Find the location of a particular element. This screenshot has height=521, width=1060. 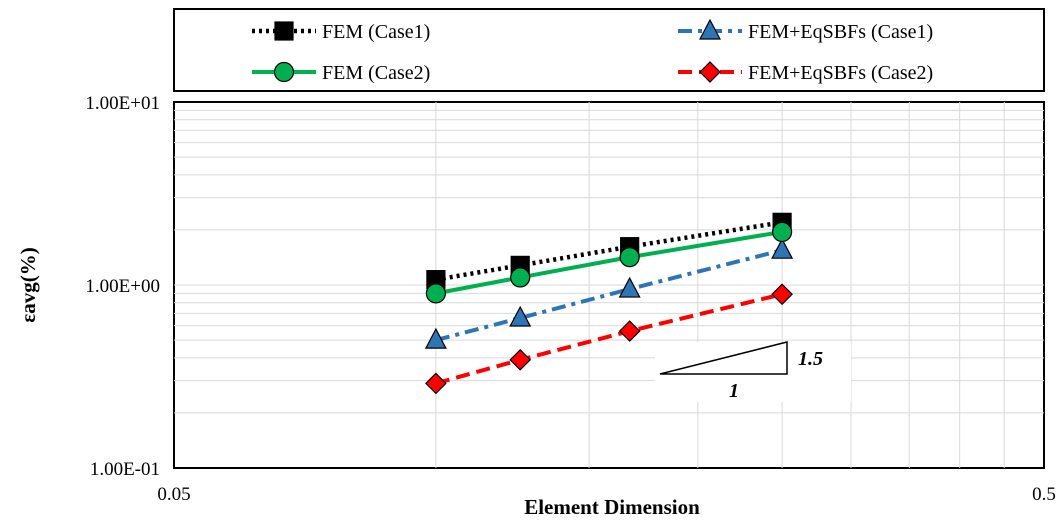

slope-run-label: 1 is located at coordinates (734, 391).